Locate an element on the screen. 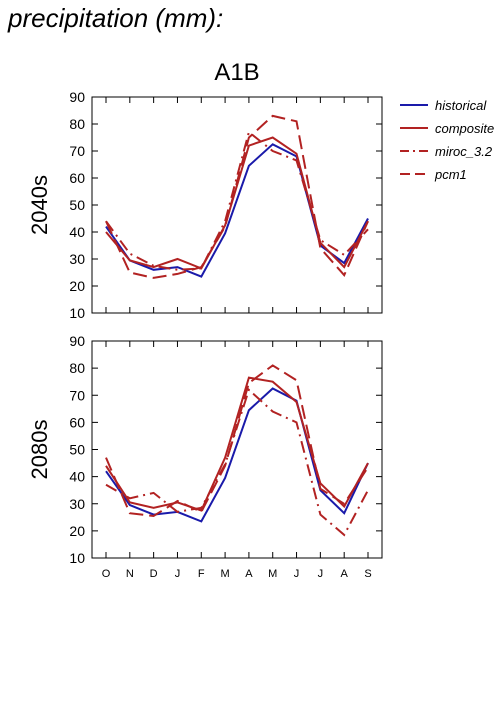 The image size is (501, 709). chart-title: A1B is located at coordinates (236, 72).